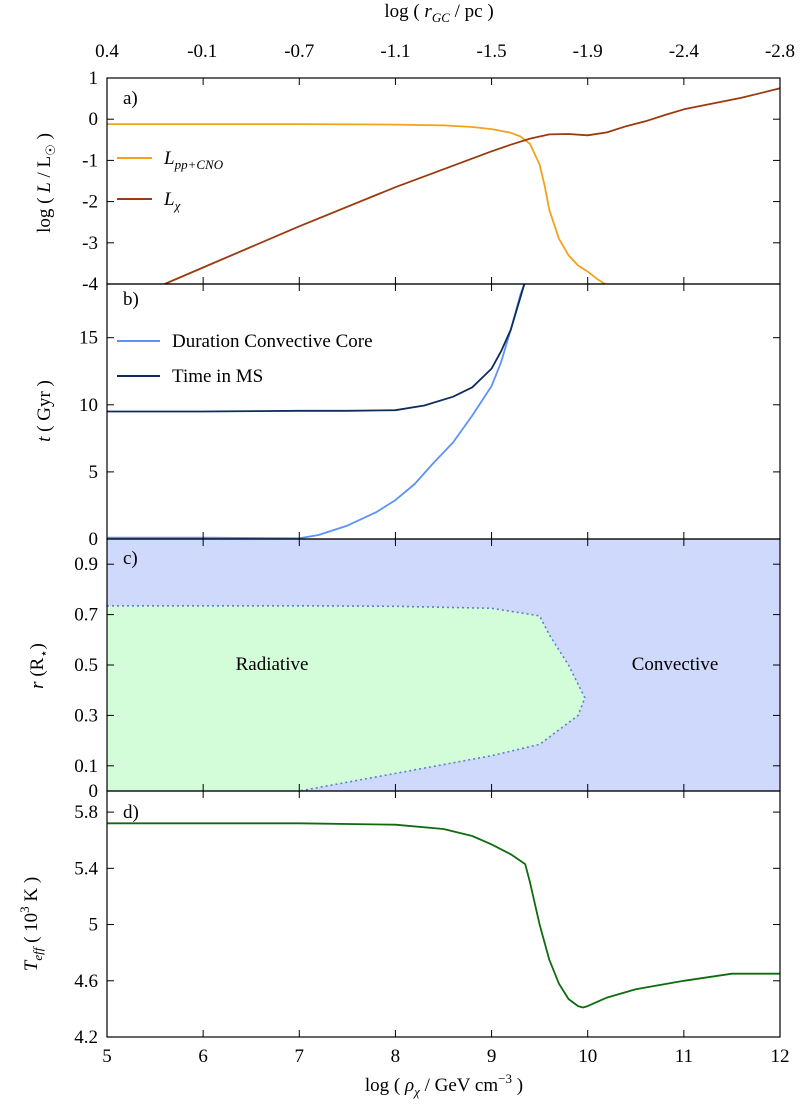 The image size is (805, 1106). What do you see at coordinates (86, 868) in the screenshot?
I see `panel-d-ytick-label: 5.4` at bounding box center [86, 868].